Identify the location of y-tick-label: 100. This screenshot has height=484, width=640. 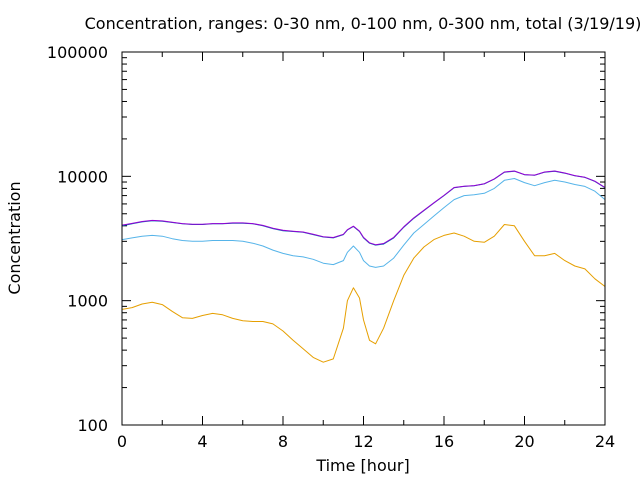
(92, 425).